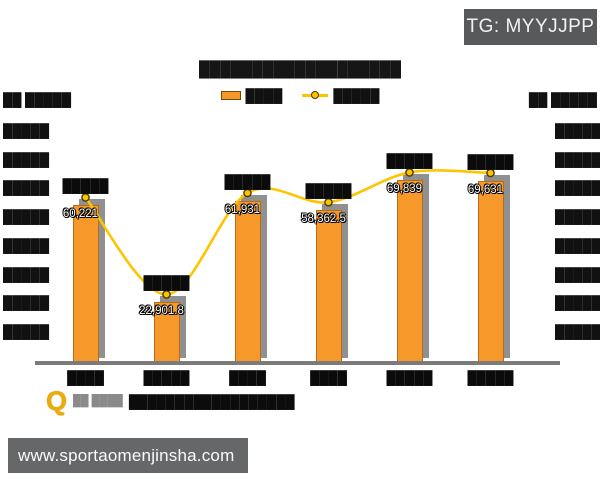  Describe the element at coordinates (356, 95) in the screenshot. I see `legend-line-label: █████` at that location.